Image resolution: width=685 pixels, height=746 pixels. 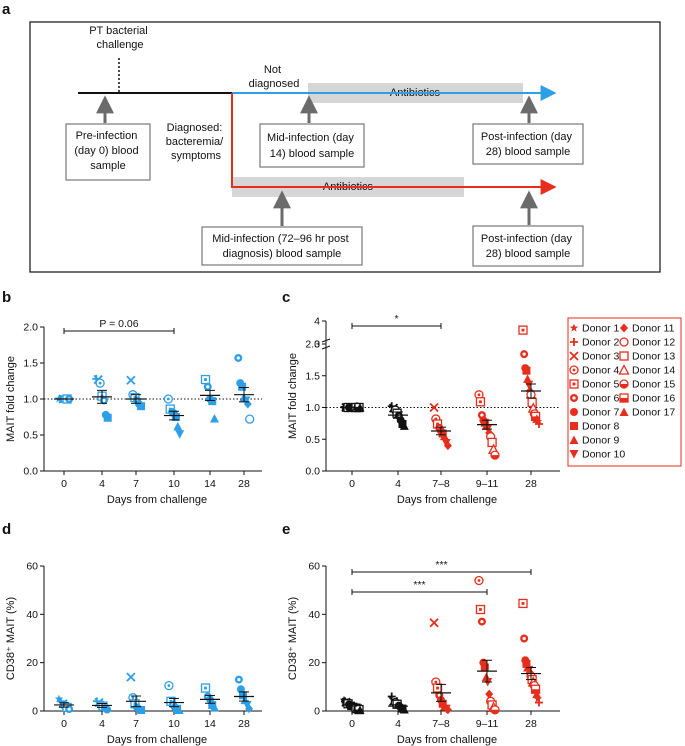 I want to click on box-mid-day14, so click(x=312, y=145).